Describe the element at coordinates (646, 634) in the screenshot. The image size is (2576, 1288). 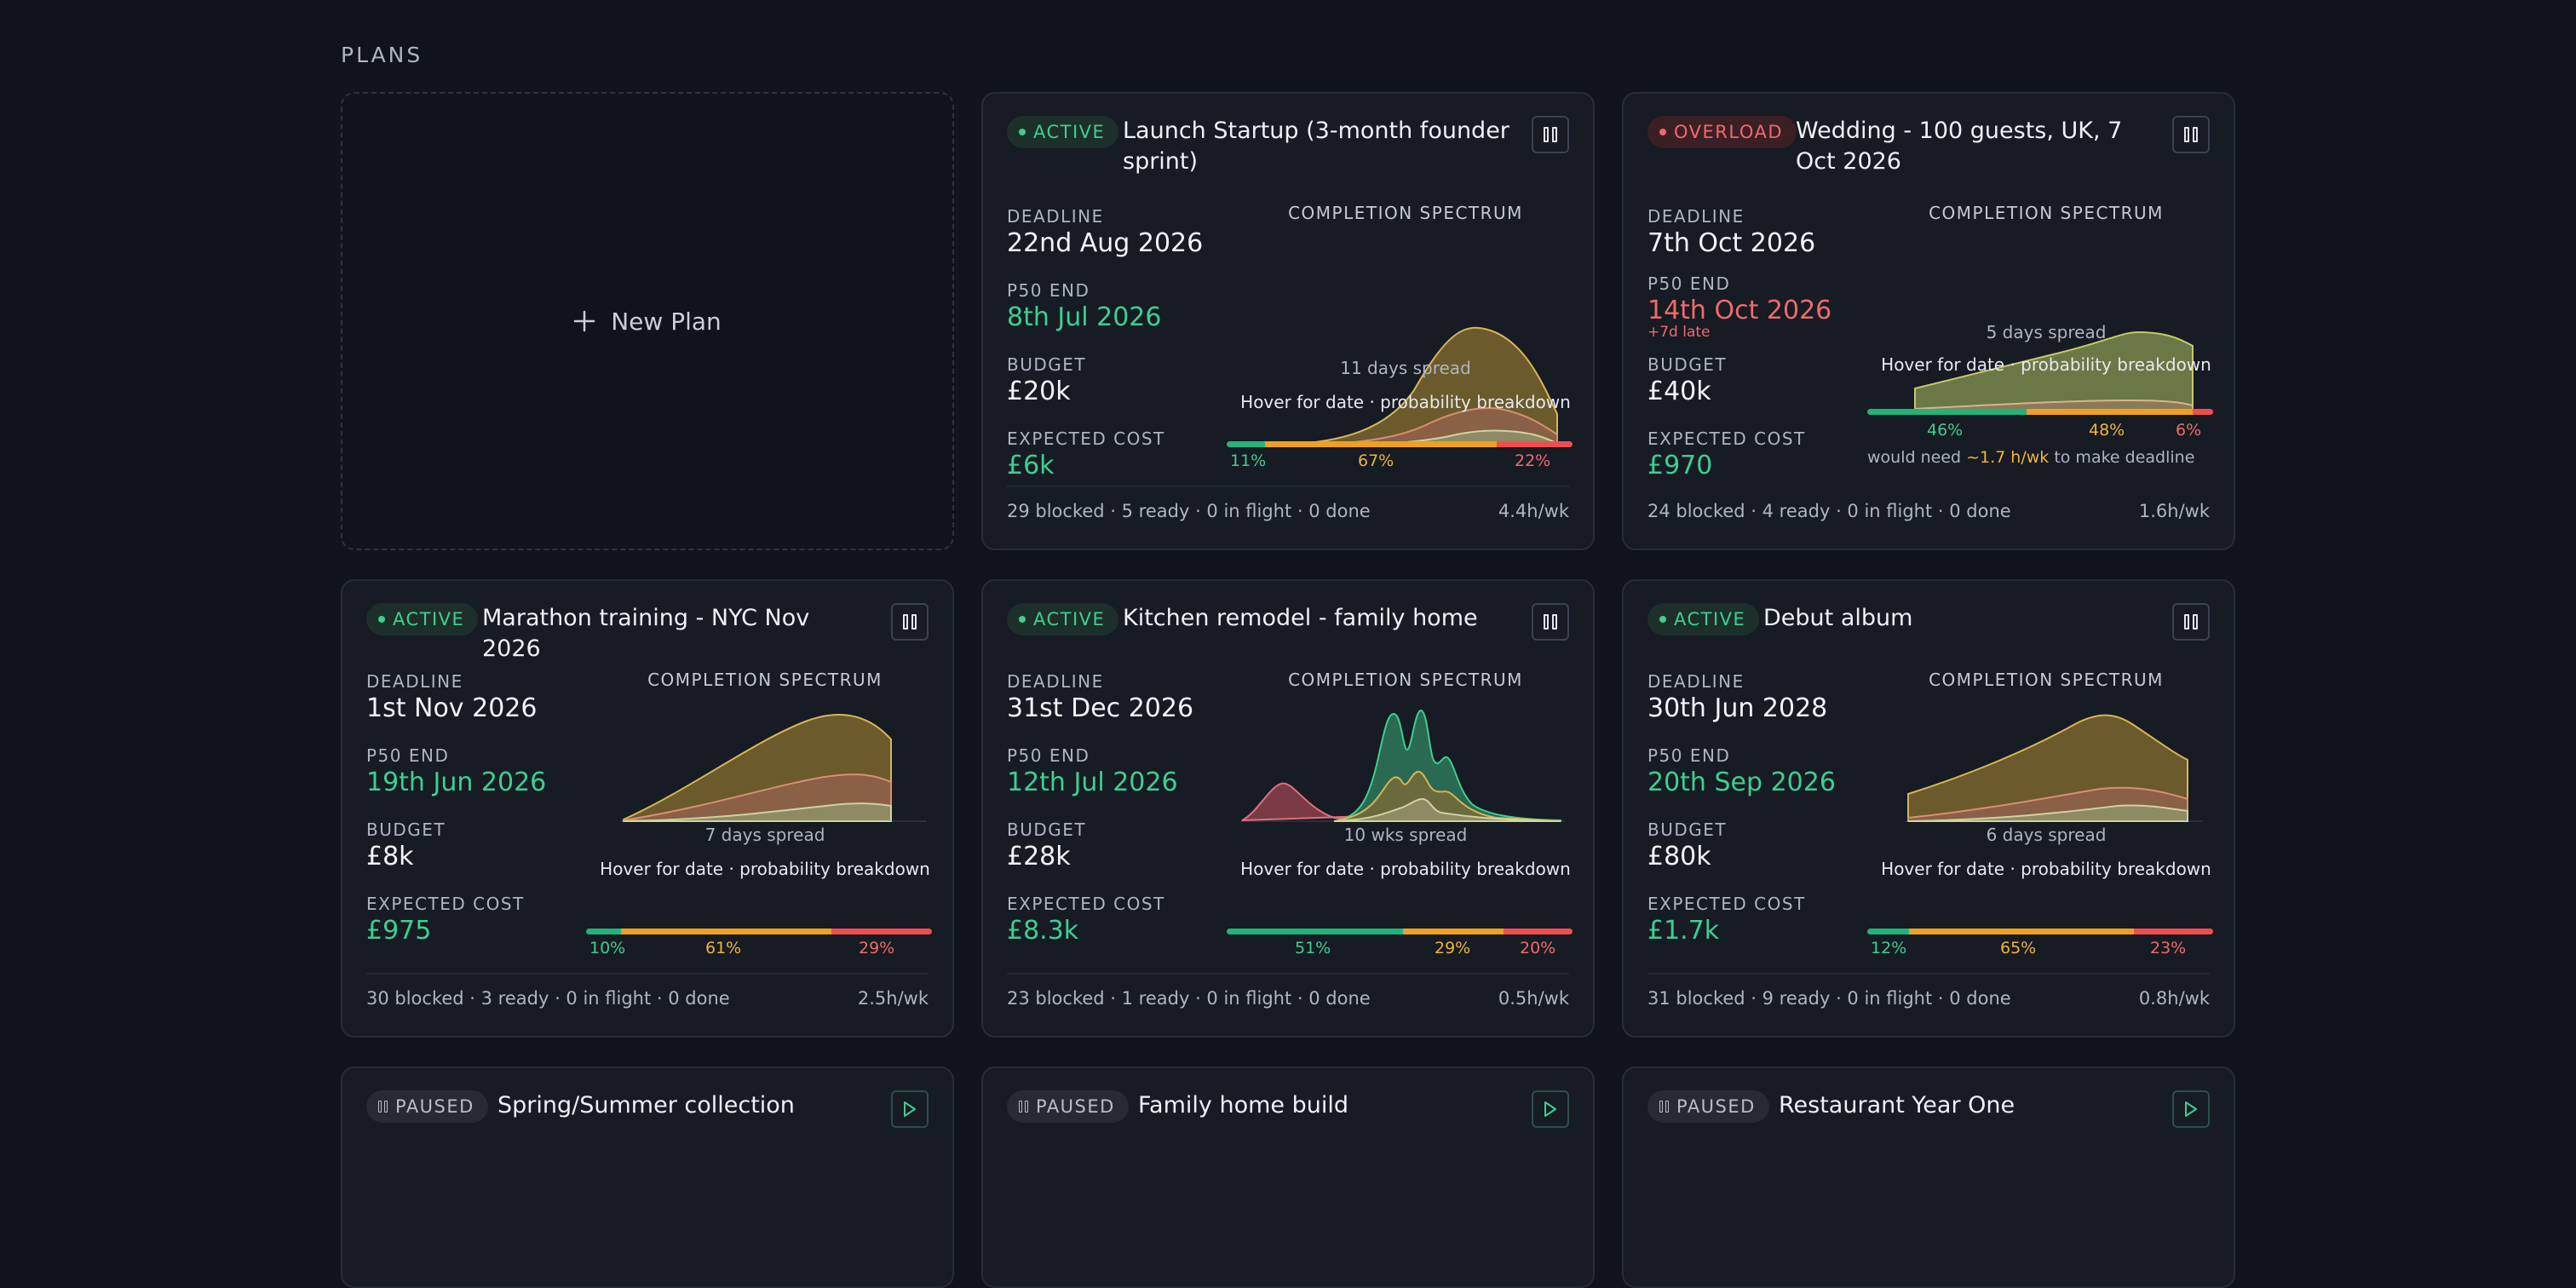
I see `plan-title: Marathon training - NYC Nov 2026` at that location.